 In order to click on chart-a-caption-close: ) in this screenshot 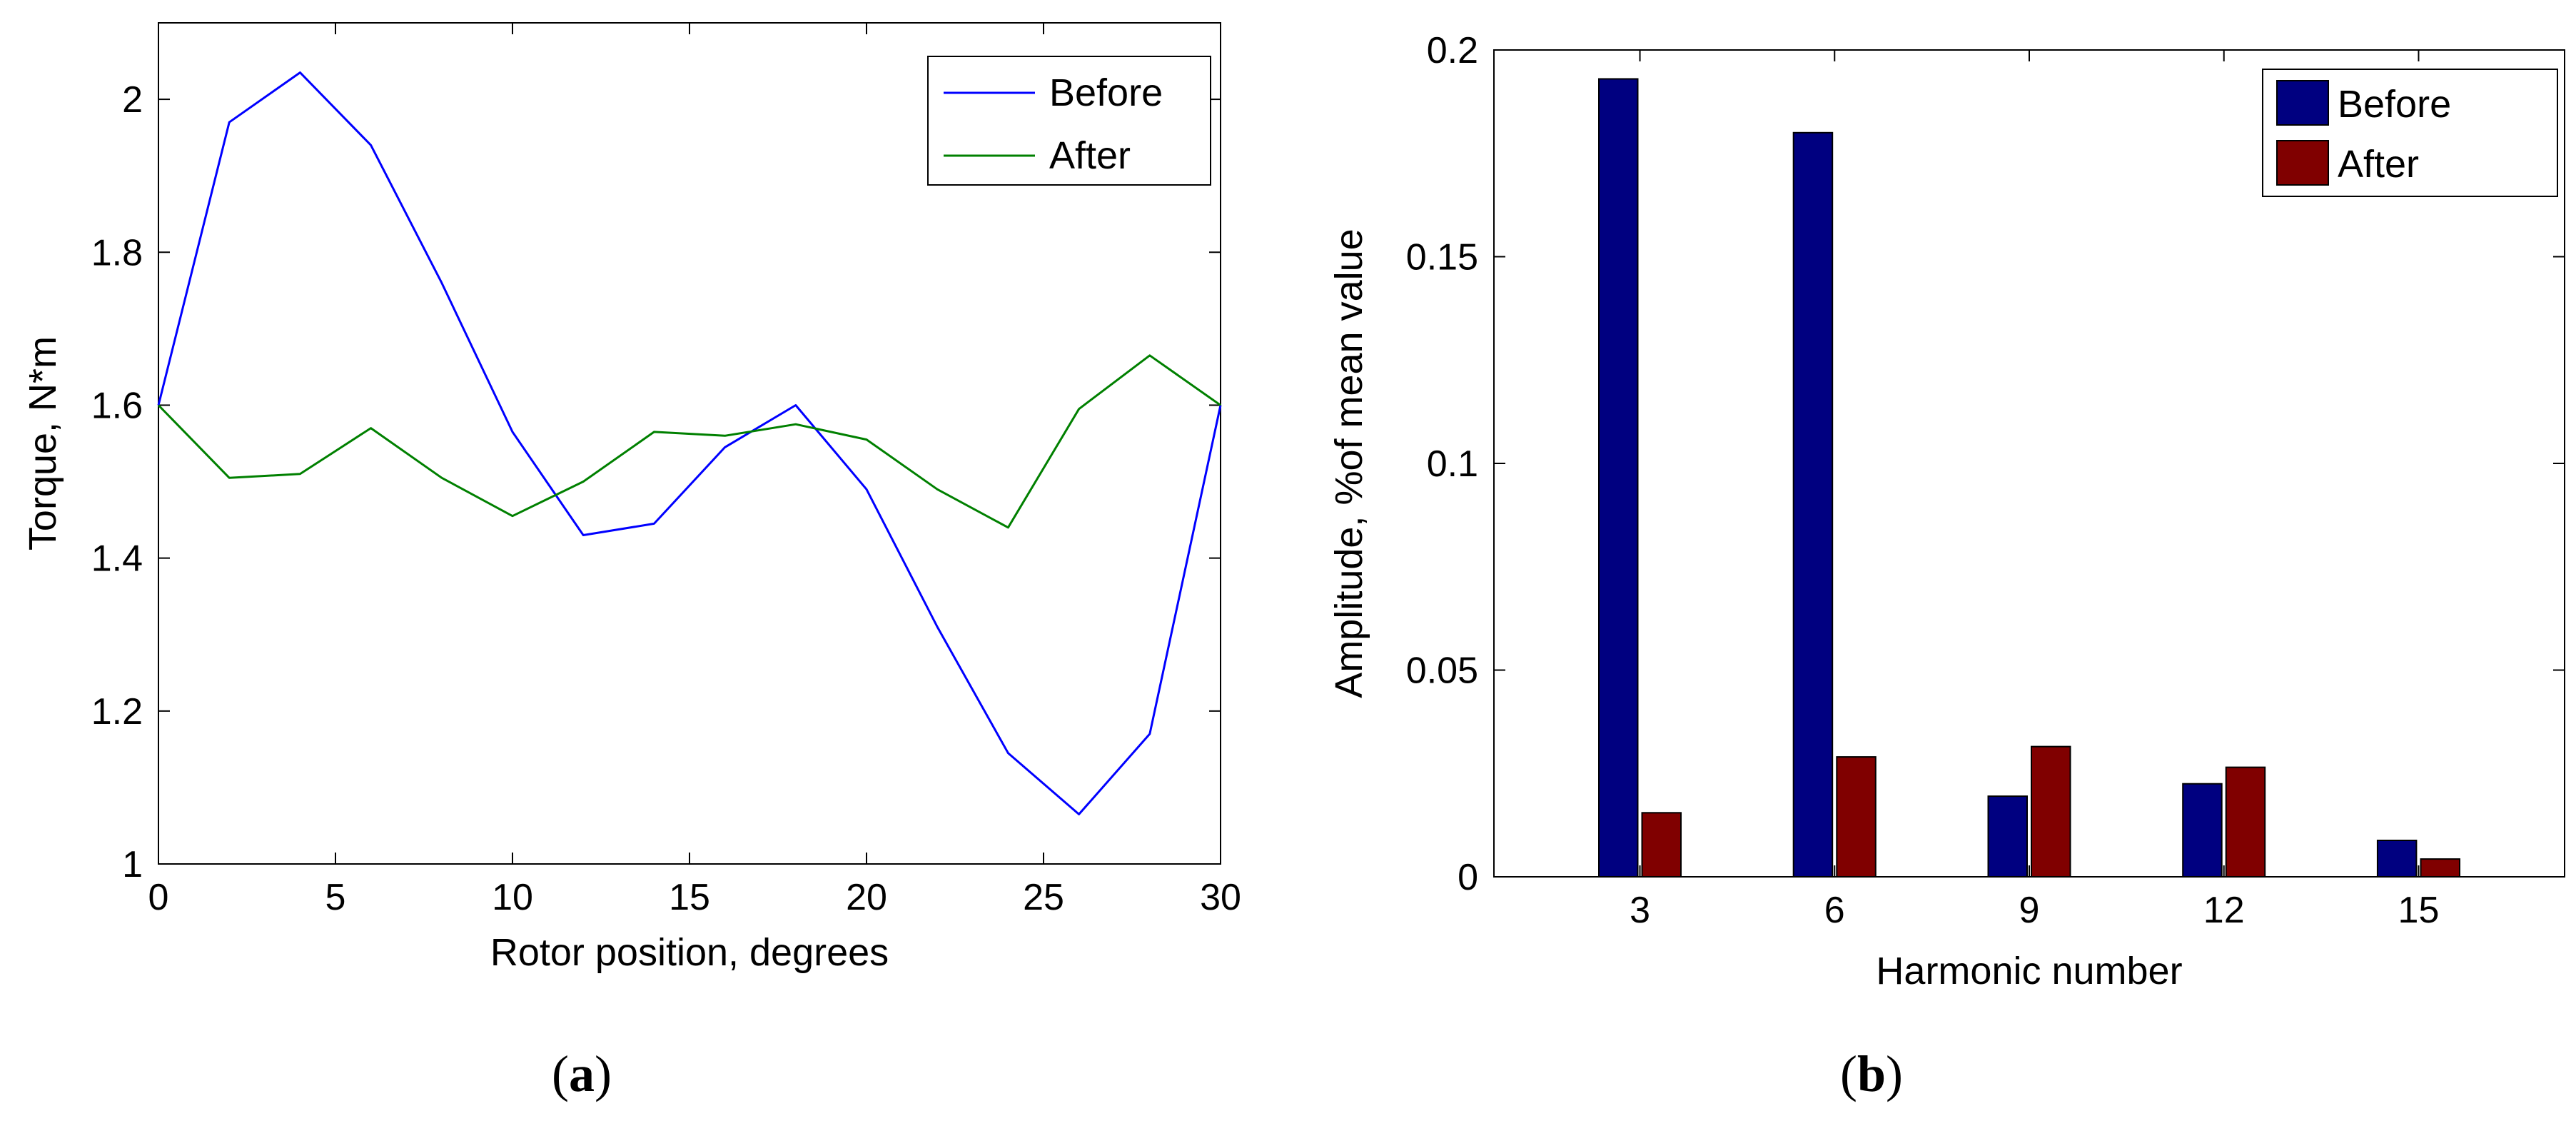, I will do `click(603, 1073)`.